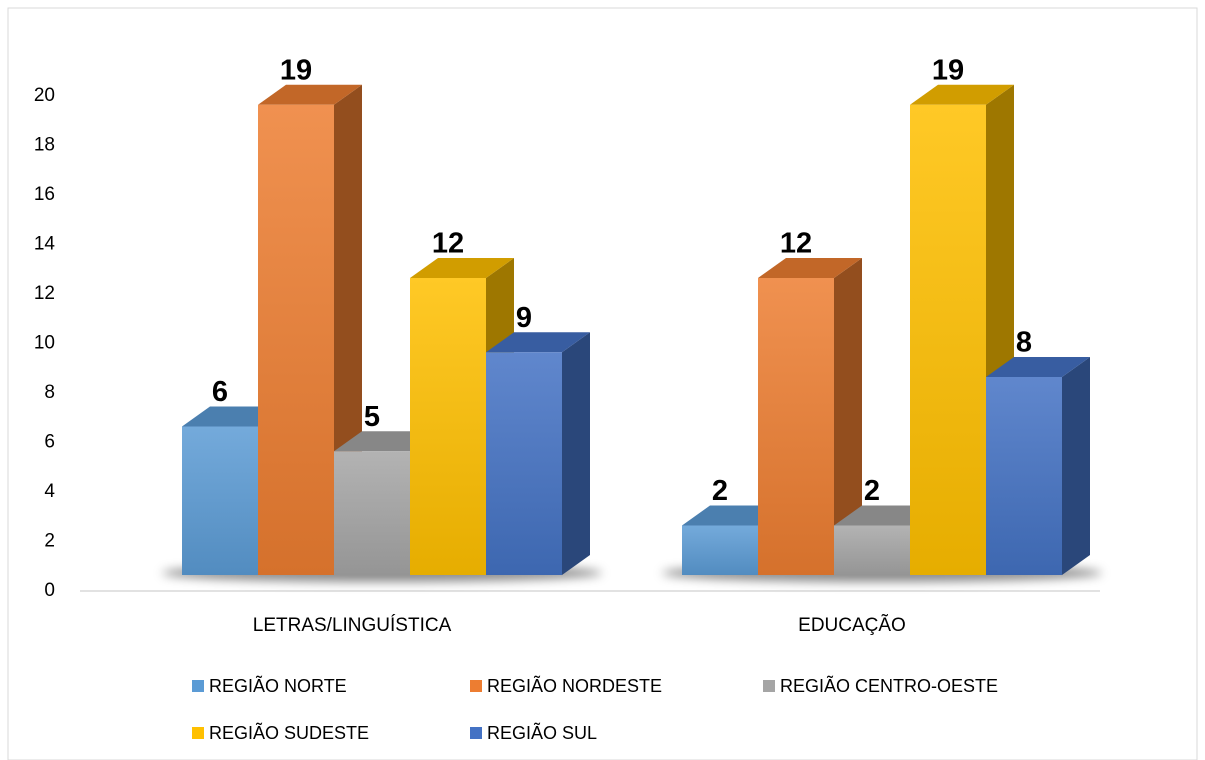 The width and height of the screenshot is (1205, 760). Describe the element at coordinates (852, 625) in the screenshot. I see `x-tick-label: EDUCAÇÃO` at that location.